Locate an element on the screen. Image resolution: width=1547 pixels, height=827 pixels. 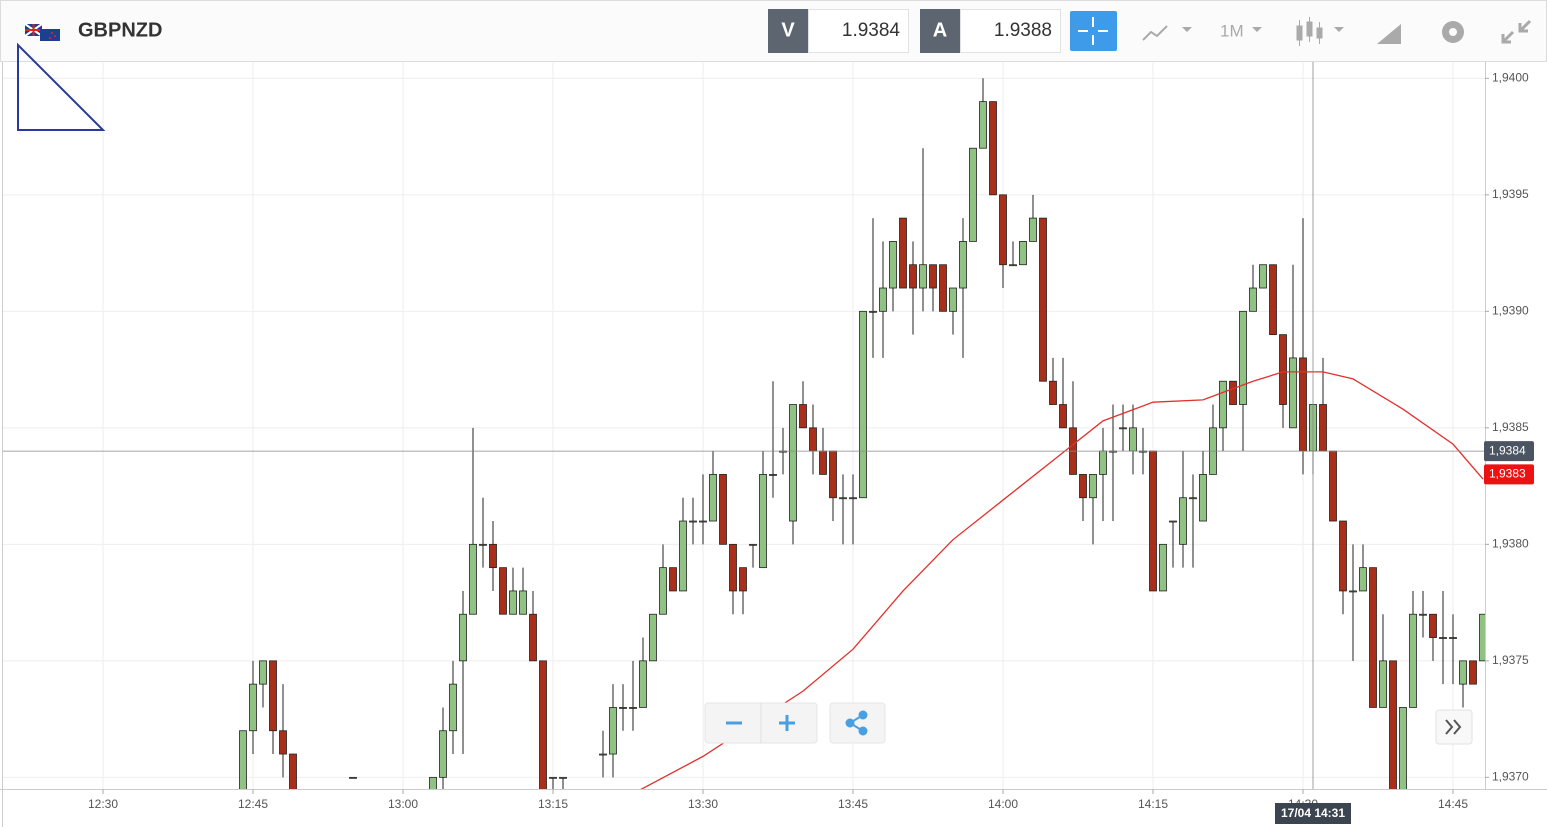
flag-icon is located at coordinates (42, 32).